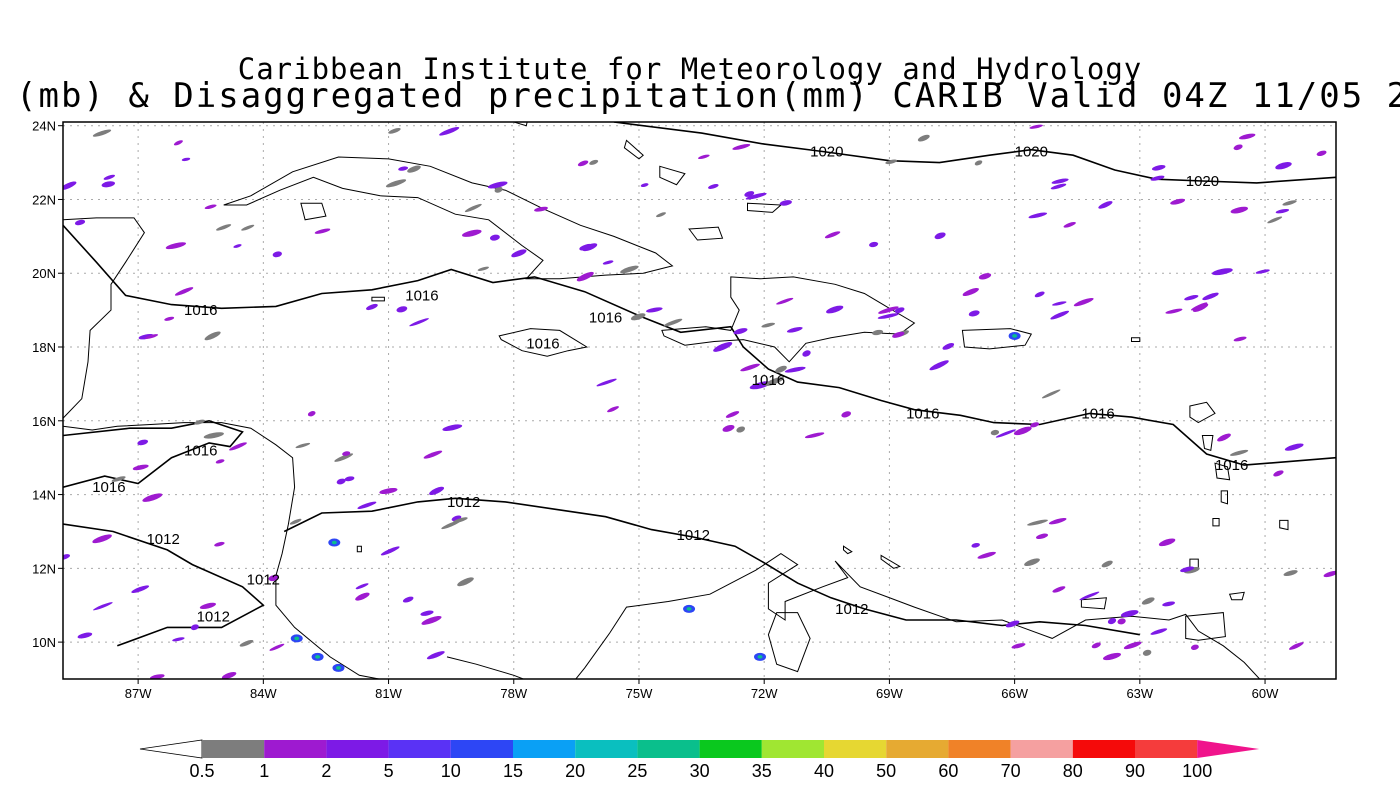 This screenshot has width=1400, height=800. What do you see at coordinates (1135, 771) in the screenshot?
I see `colorbar-label: 90` at bounding box center [1135, 771].